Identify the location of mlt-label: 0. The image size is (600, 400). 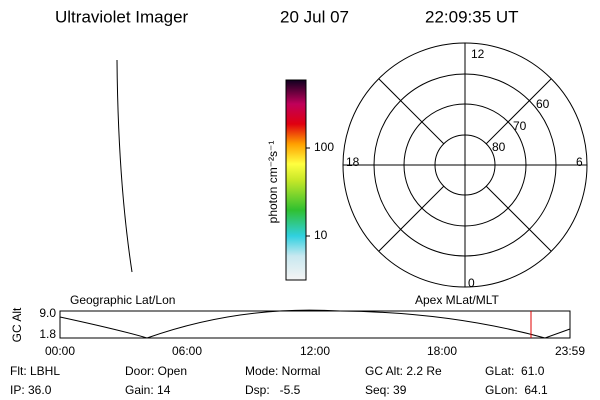
(471, 283).